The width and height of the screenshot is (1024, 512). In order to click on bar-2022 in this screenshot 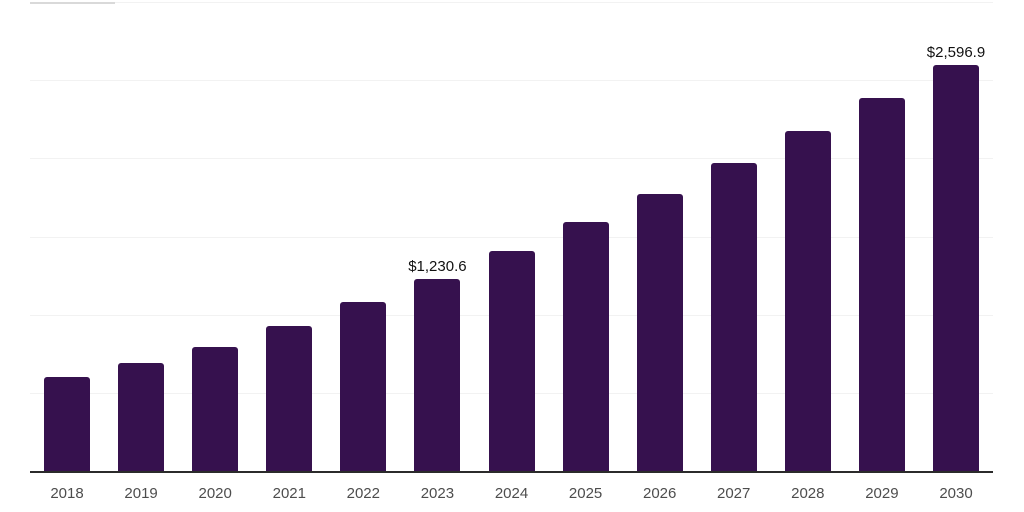, I will do `click(363, 386)`.